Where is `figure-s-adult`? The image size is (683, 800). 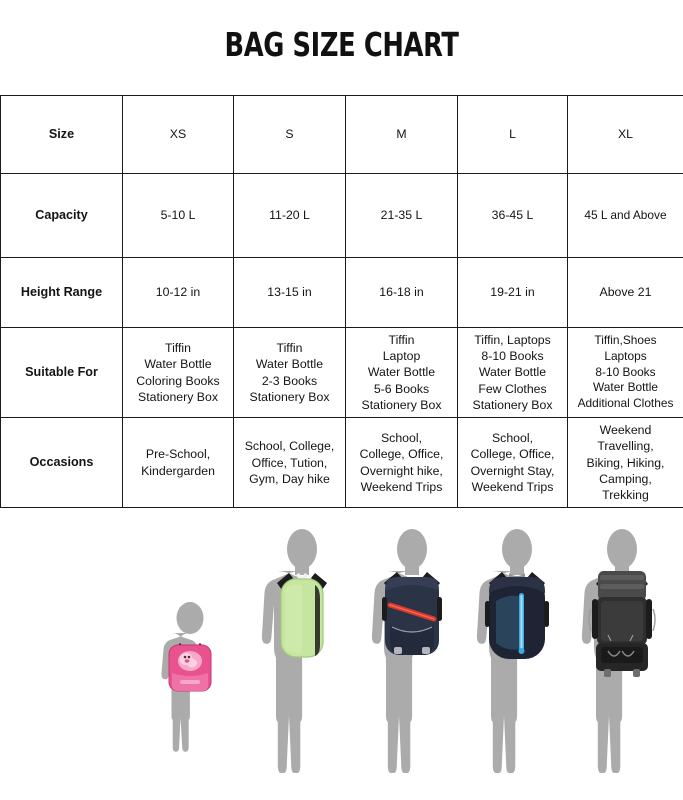 figure-s-adult is located at coordinates (302, 652).